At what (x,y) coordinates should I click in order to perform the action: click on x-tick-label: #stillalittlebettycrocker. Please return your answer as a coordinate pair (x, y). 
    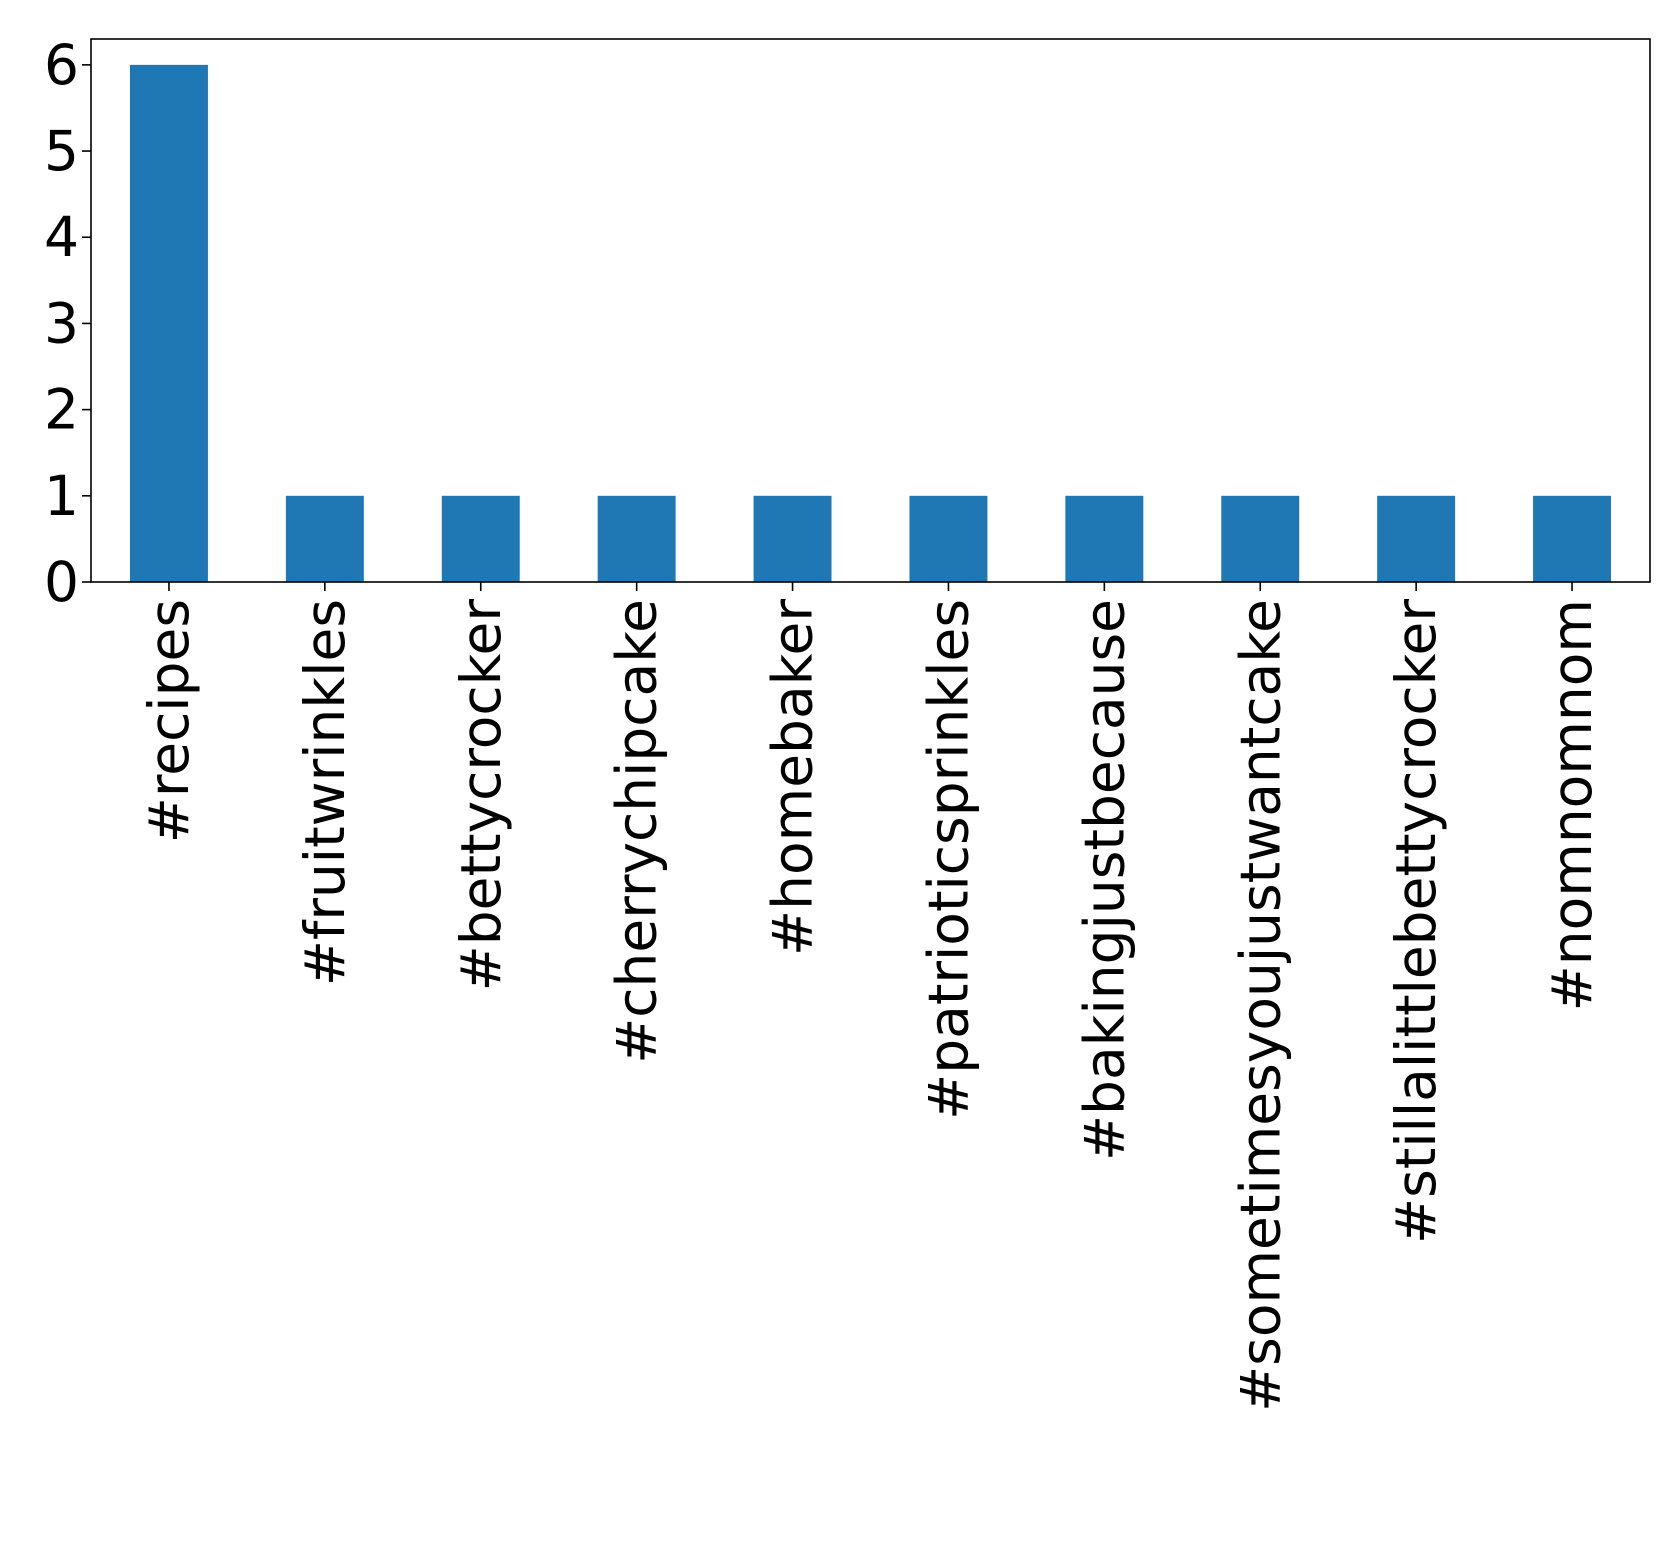
    Looking at the image, I should click on (1416, 921).